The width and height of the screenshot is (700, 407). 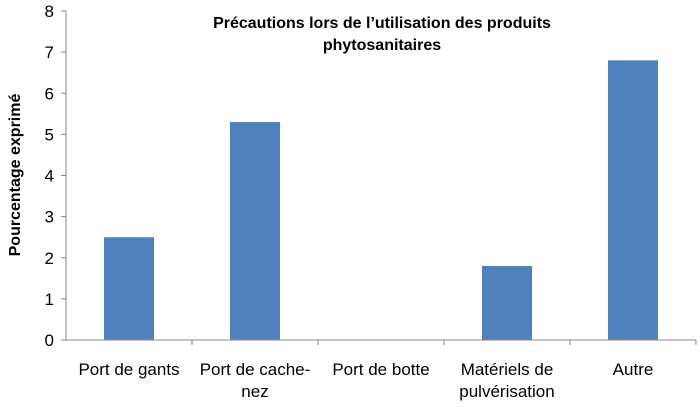 I want to click on x-category-label: Autre, so click(x=633, y=369).